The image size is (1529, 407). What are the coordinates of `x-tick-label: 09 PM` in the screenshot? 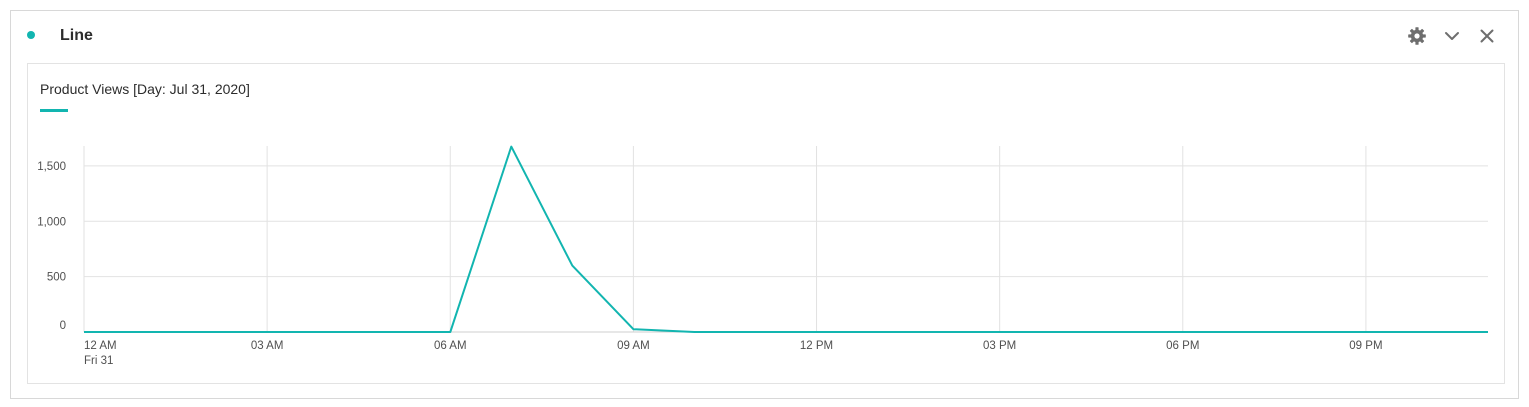 It's located at (1365, 346).